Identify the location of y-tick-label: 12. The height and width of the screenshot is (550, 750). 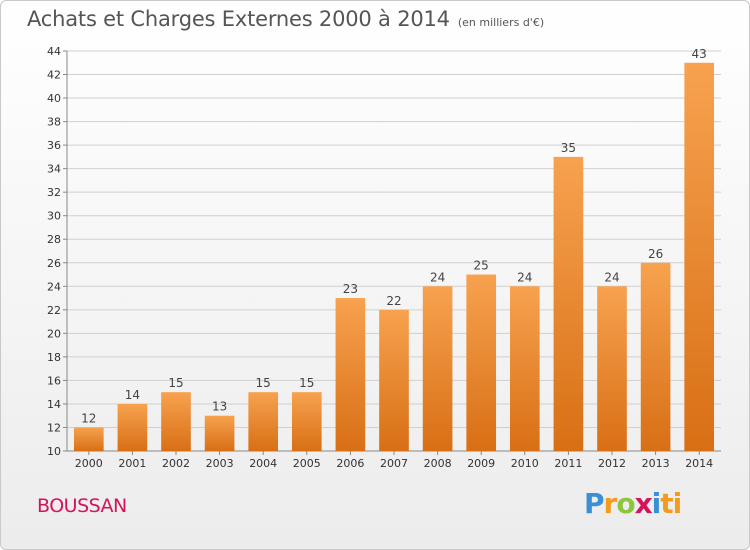
(54, 427).